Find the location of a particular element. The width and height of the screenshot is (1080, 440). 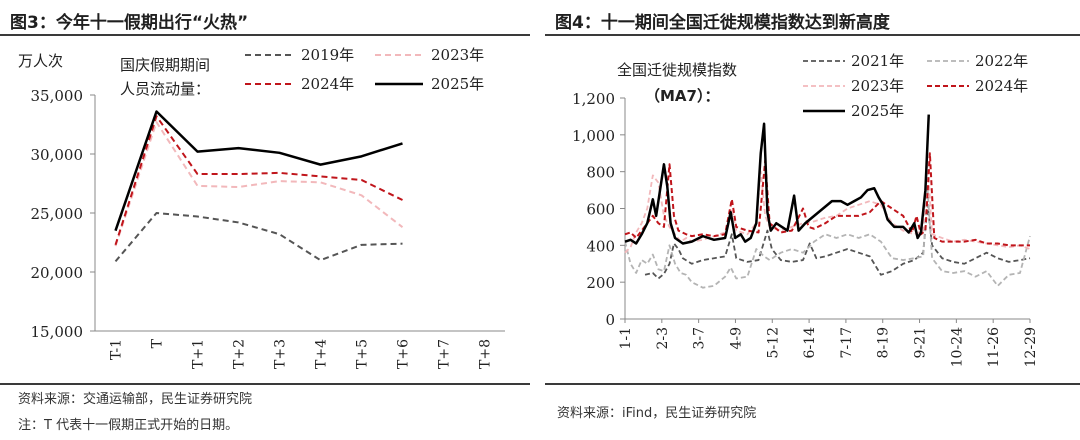

chart-inner-title: 全国迁徙规模指数 is located at coordinates (677, 70).